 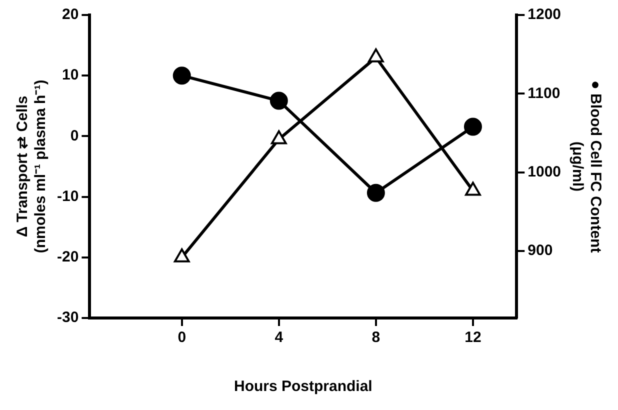 I want to click on x-tick-label: 8, so click(x=376, y=337).